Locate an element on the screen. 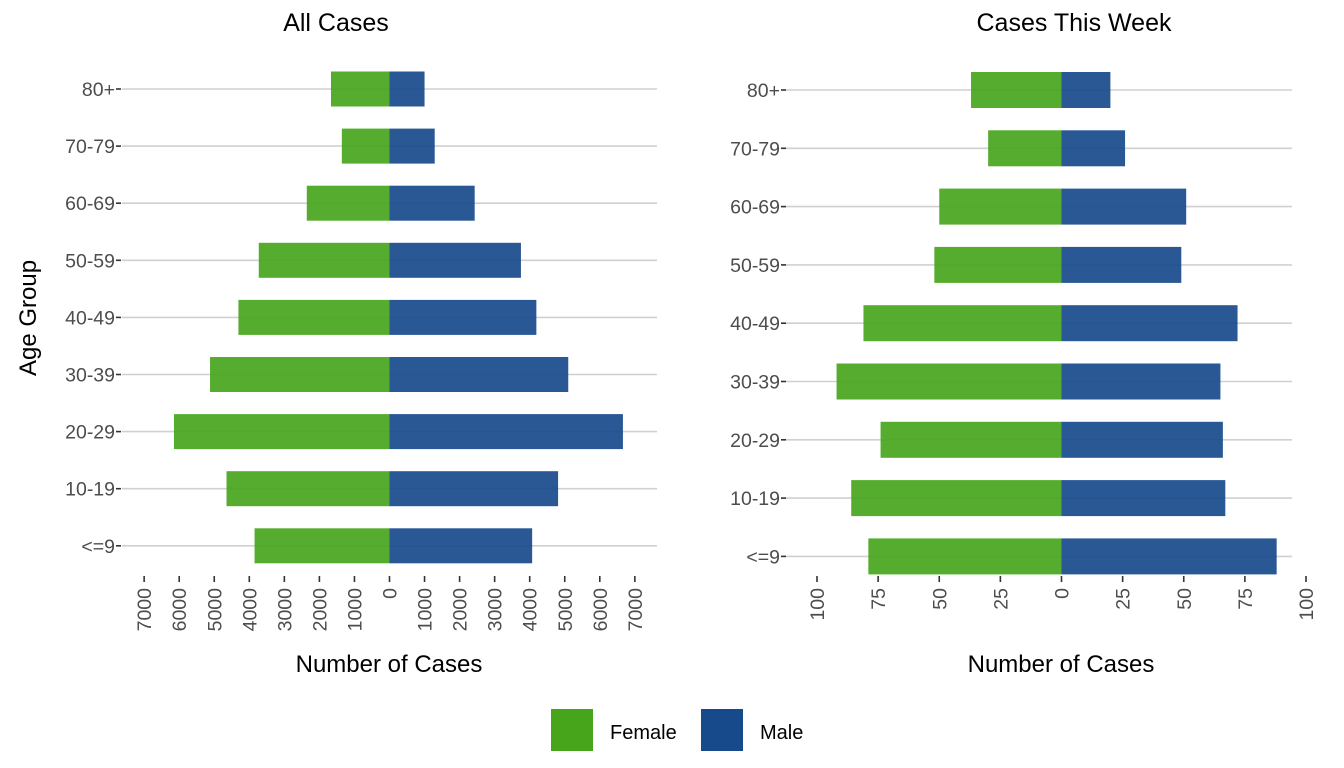 Image resolution: width=1344 pixels, height=768 pixels. y-axis-title: Age Group is located at coordinates (28, 318).